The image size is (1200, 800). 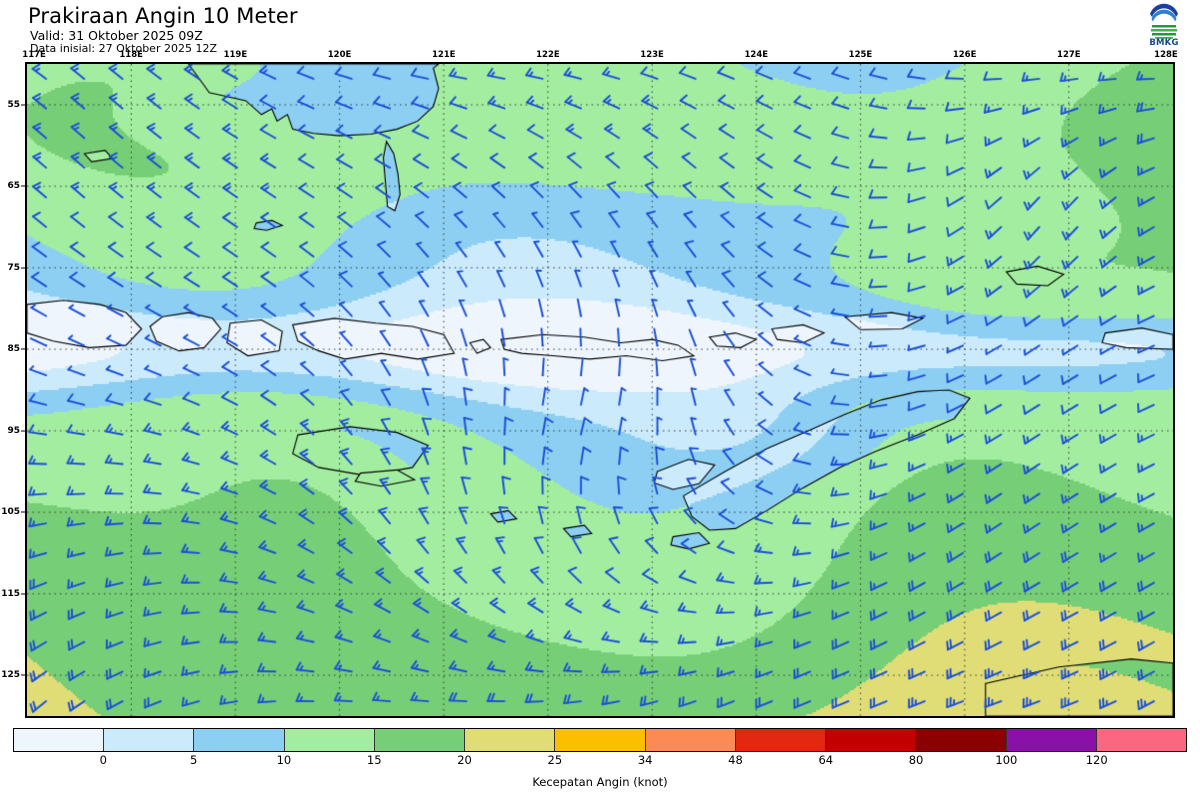 I want to click on lat-tick-label: 105, so click(x=10, y=512).